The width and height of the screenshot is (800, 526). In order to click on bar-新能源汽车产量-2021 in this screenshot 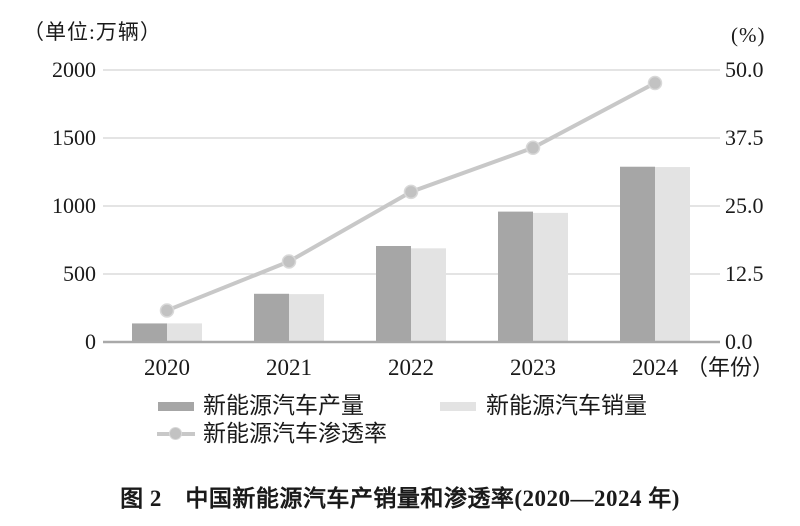, I will do `click(271, 317)`.